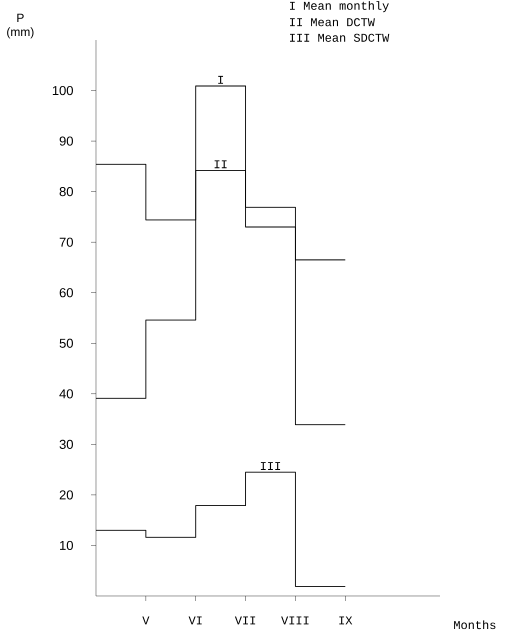  What do you see at coordinates (270, 466) in the screenshot?
I see `annotation: III` at bounding box center [270, 466].